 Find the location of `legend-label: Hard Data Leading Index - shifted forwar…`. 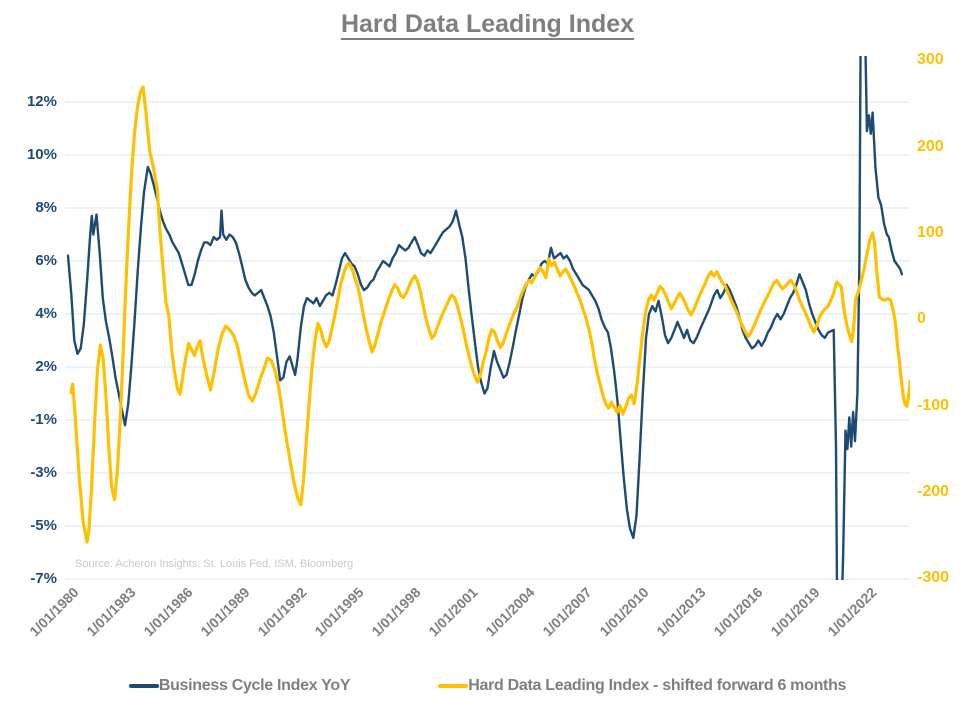

legend-label: Hard Data Leading Index - shifted forwar… is located at coordinates (657, 685).